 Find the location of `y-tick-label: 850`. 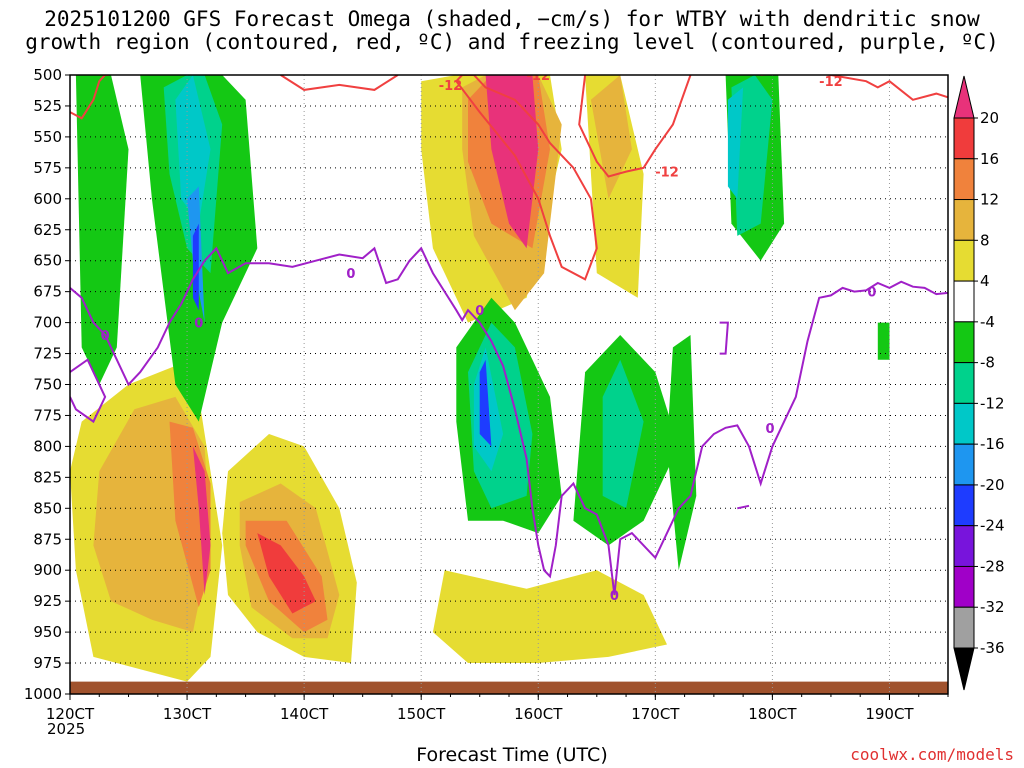

y-tick-label: 850 is located at coordinates (47, 508).